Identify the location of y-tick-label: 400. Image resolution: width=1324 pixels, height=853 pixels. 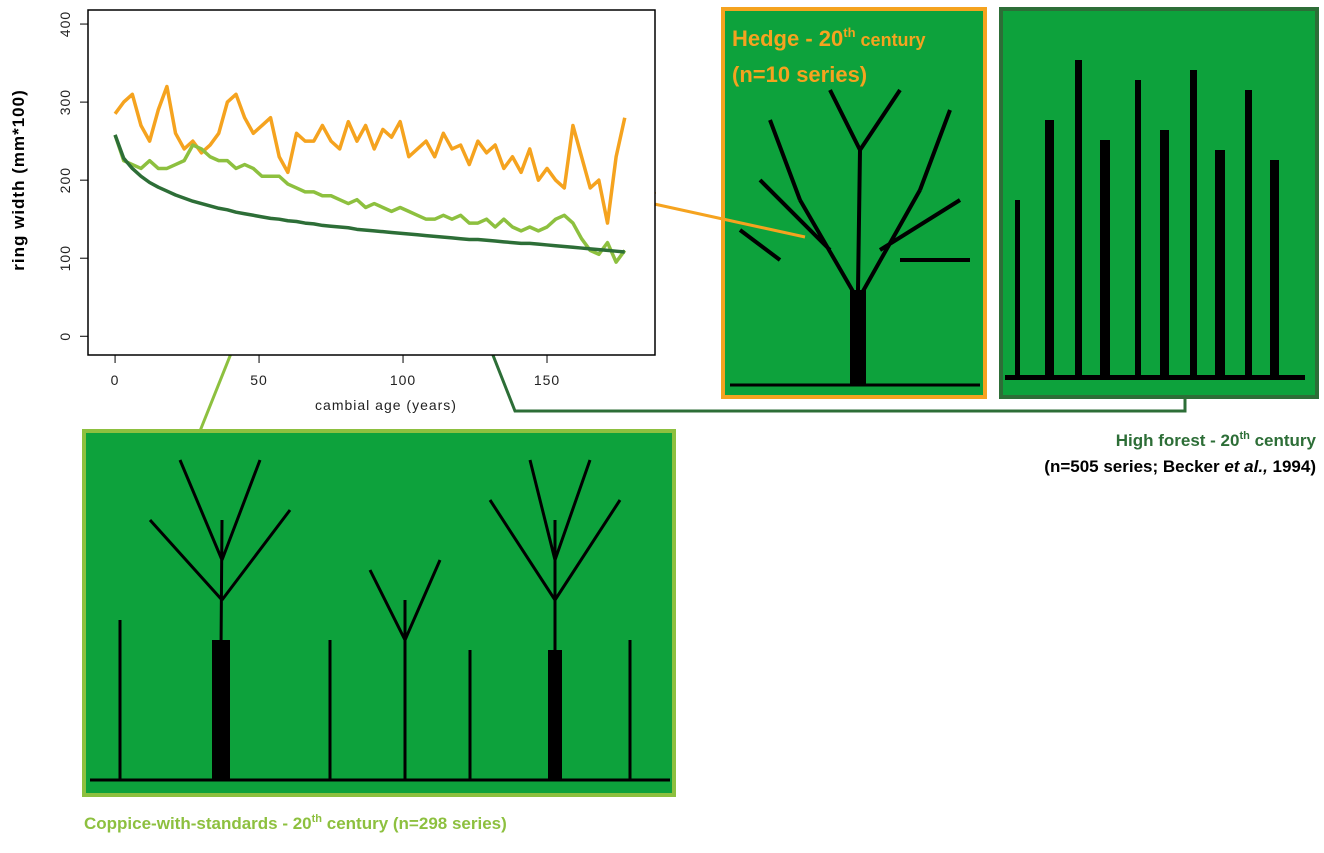
(65, 24).